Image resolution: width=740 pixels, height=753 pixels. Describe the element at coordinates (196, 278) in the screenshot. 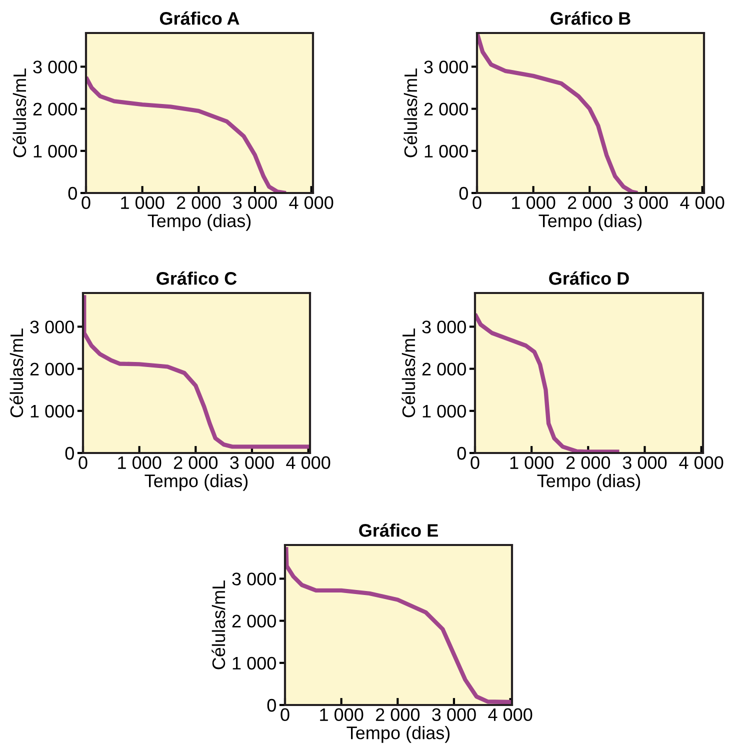

I see `chart-title: Gráfico C` at that location.